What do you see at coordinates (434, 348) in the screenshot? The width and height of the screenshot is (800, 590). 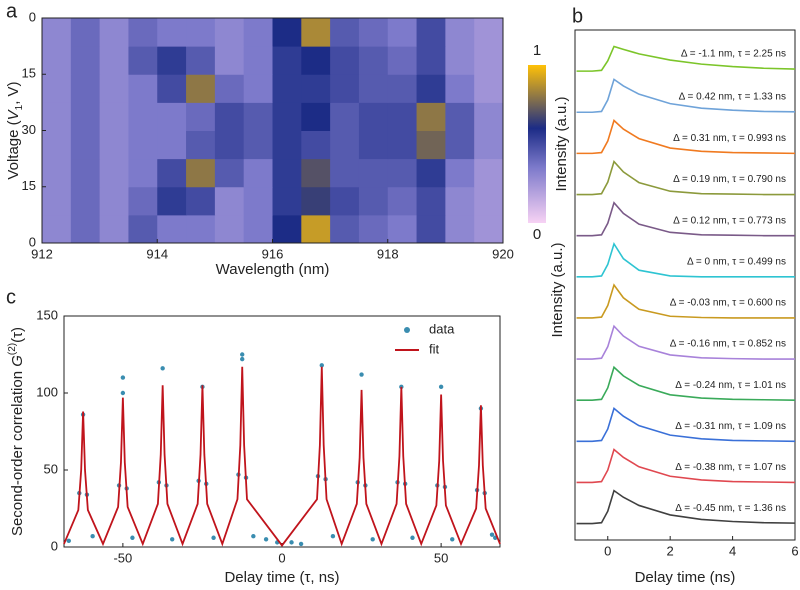 I see `legend-label: fit` at bounding box center [434, 348].